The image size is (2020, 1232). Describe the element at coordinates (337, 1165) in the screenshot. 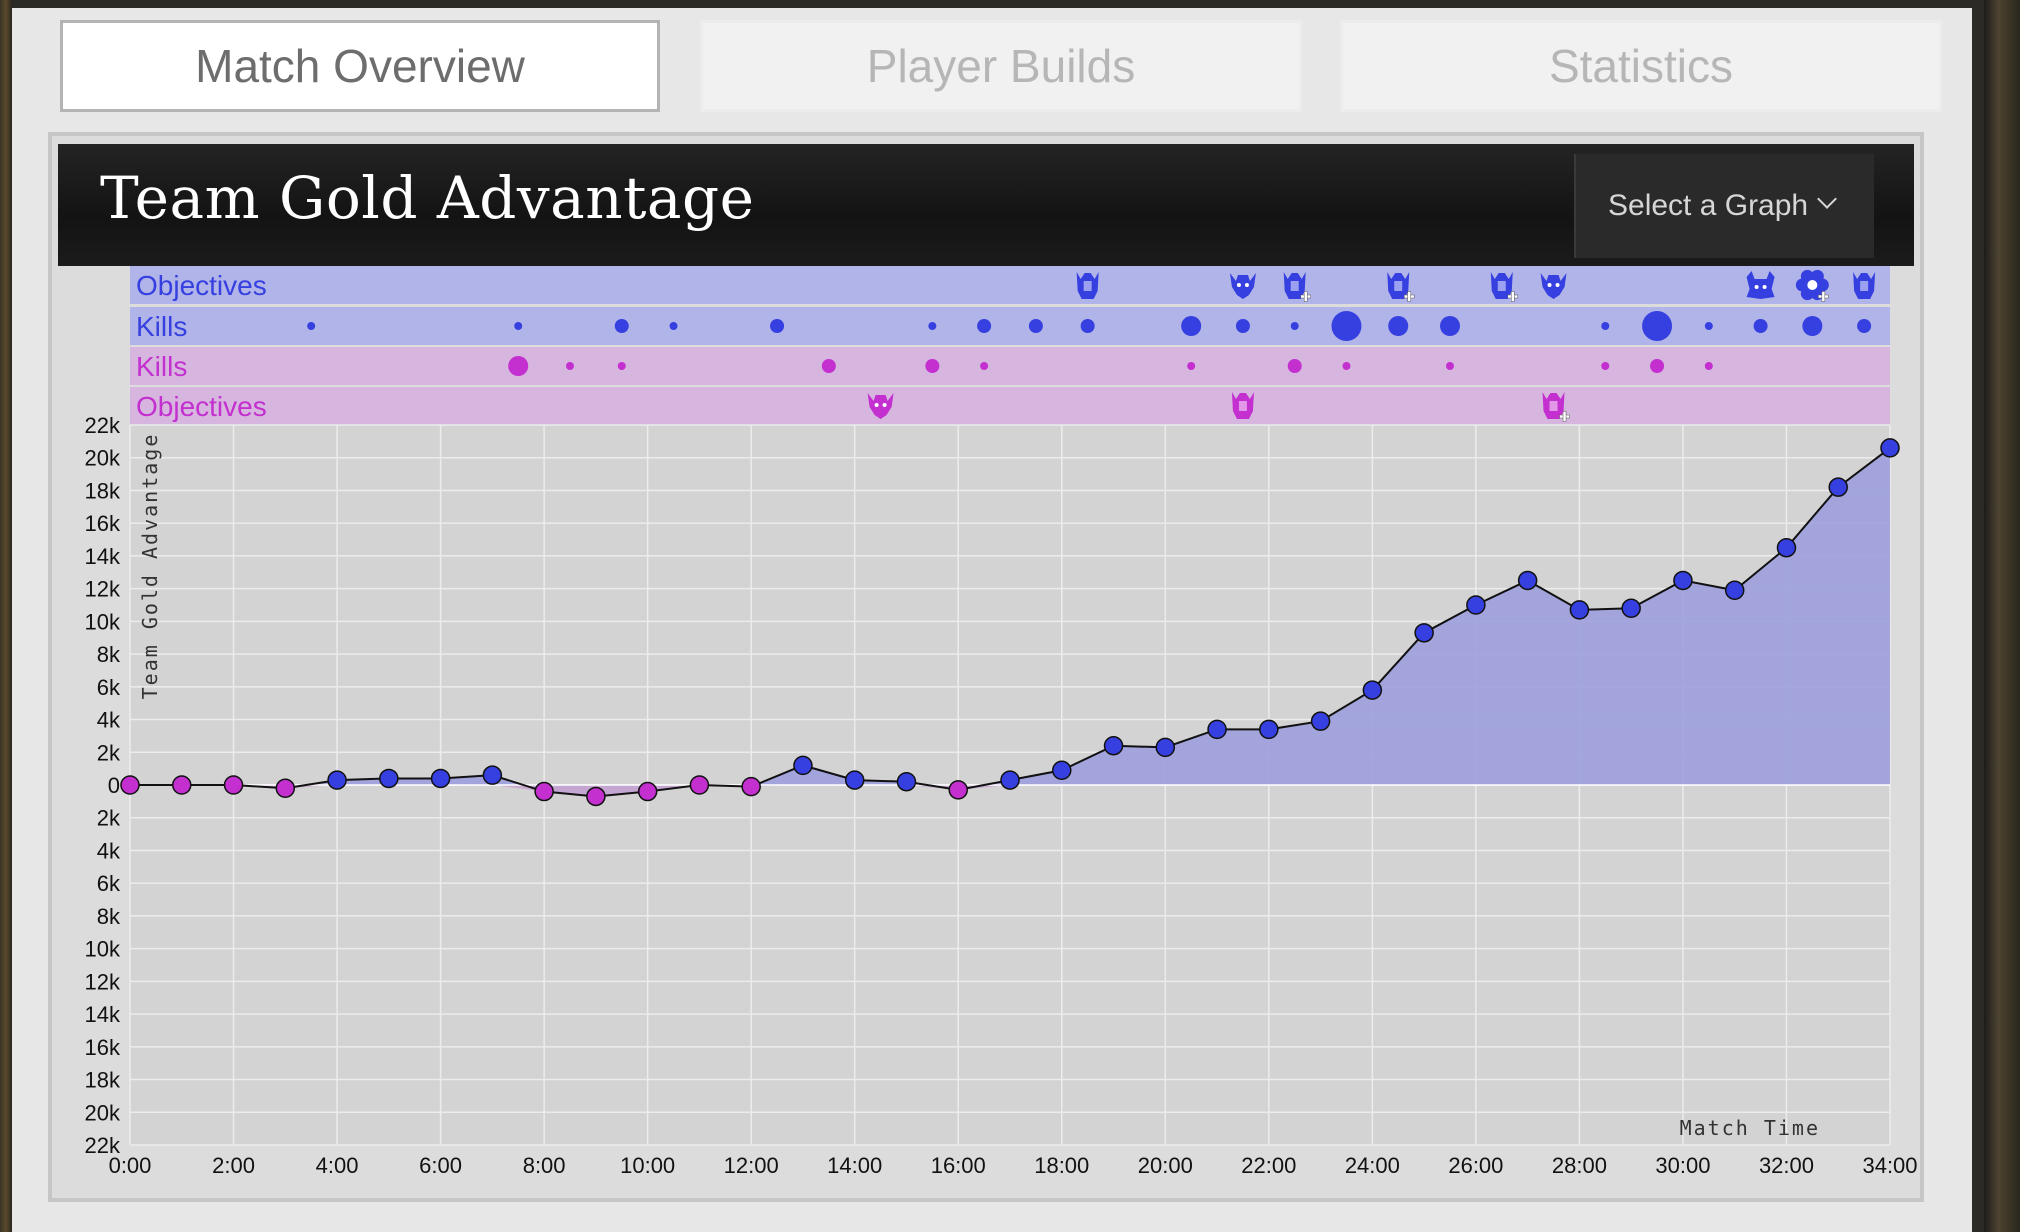

I see `x-tick-label: 4:00` at that location.